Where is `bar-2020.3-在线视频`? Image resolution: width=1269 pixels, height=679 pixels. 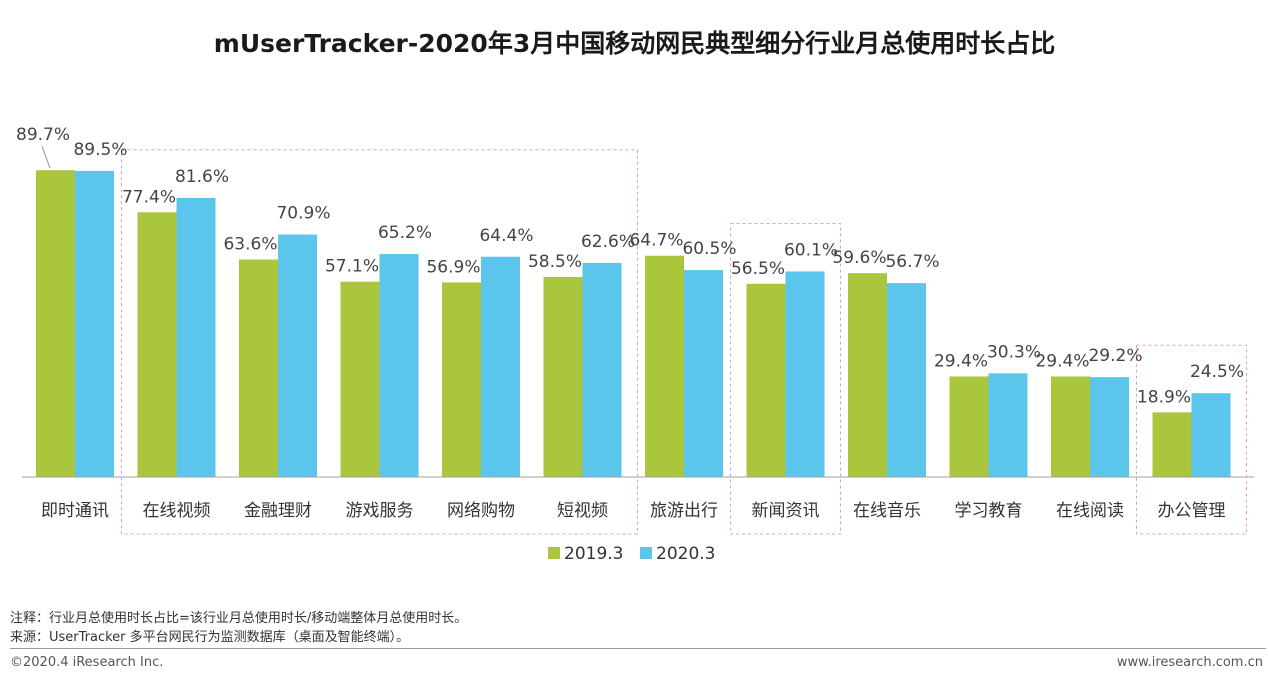 bar-2020.3-在线视频 is located at coordinates (196, 337).